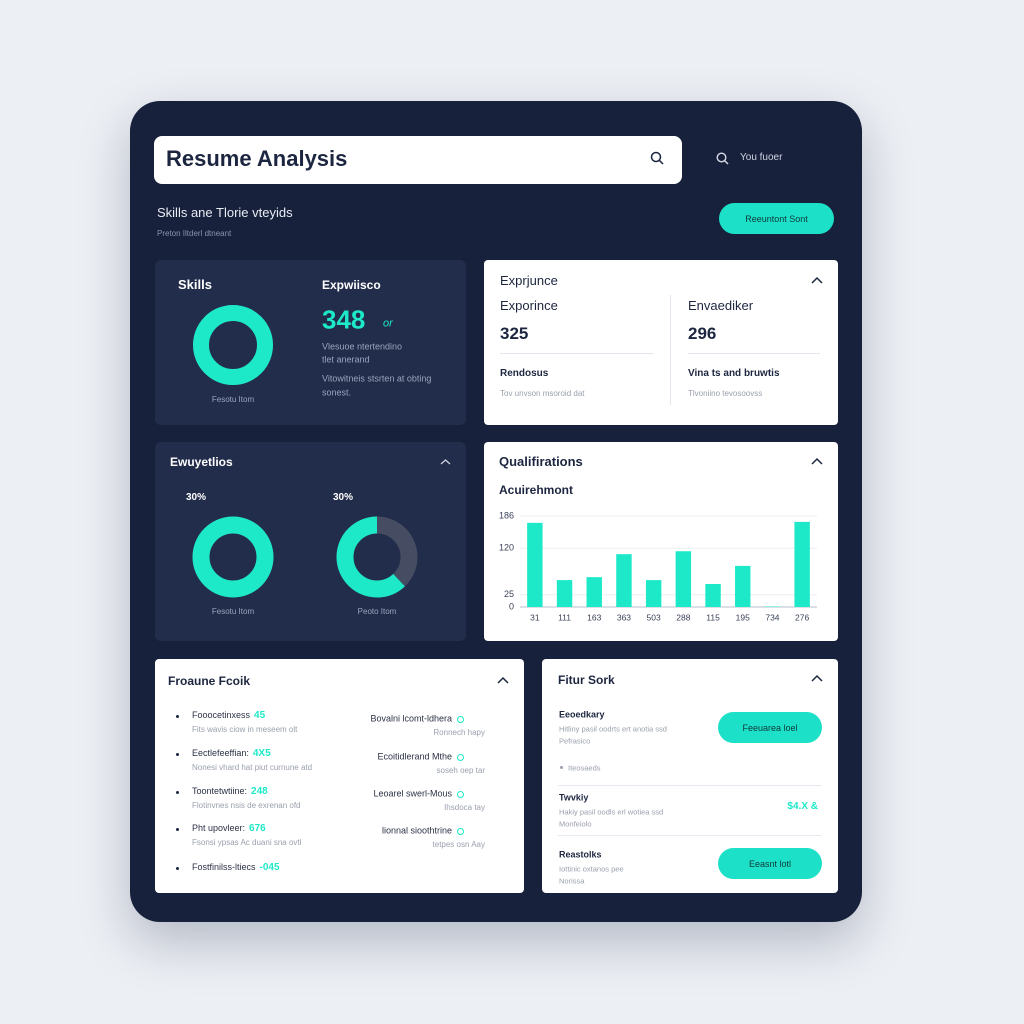 This screenshot has width=1024, height=1024. I want to click on list-item: Fostfinilss-ltiecs -045, so click(236, 868).